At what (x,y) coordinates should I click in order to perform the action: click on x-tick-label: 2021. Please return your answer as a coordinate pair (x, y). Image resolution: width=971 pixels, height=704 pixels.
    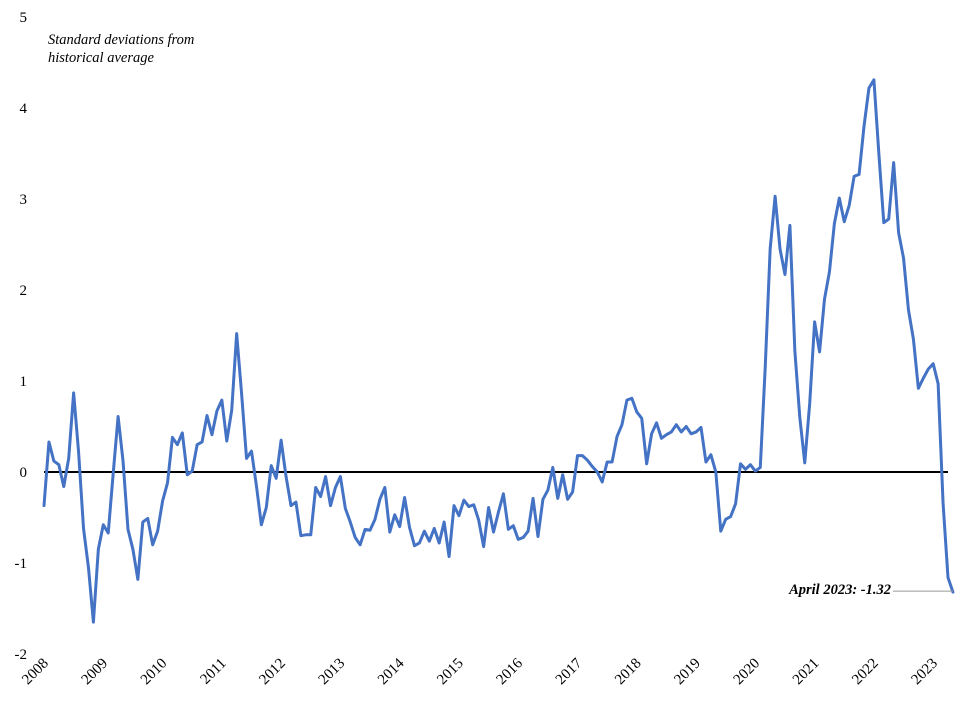
    Looking at the image, I should click on (806, 672).